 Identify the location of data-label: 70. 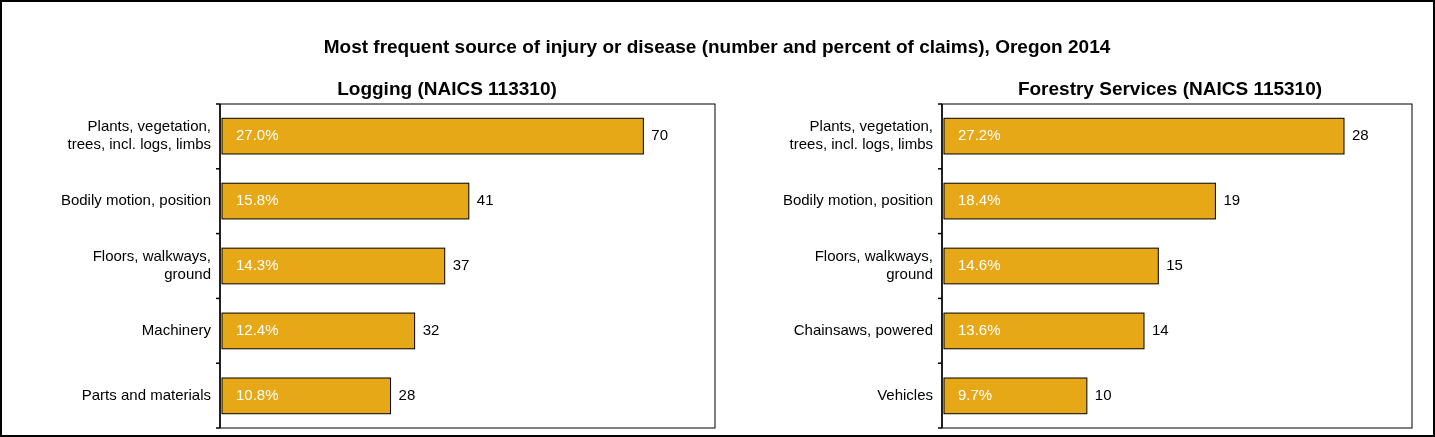
(660, 135).